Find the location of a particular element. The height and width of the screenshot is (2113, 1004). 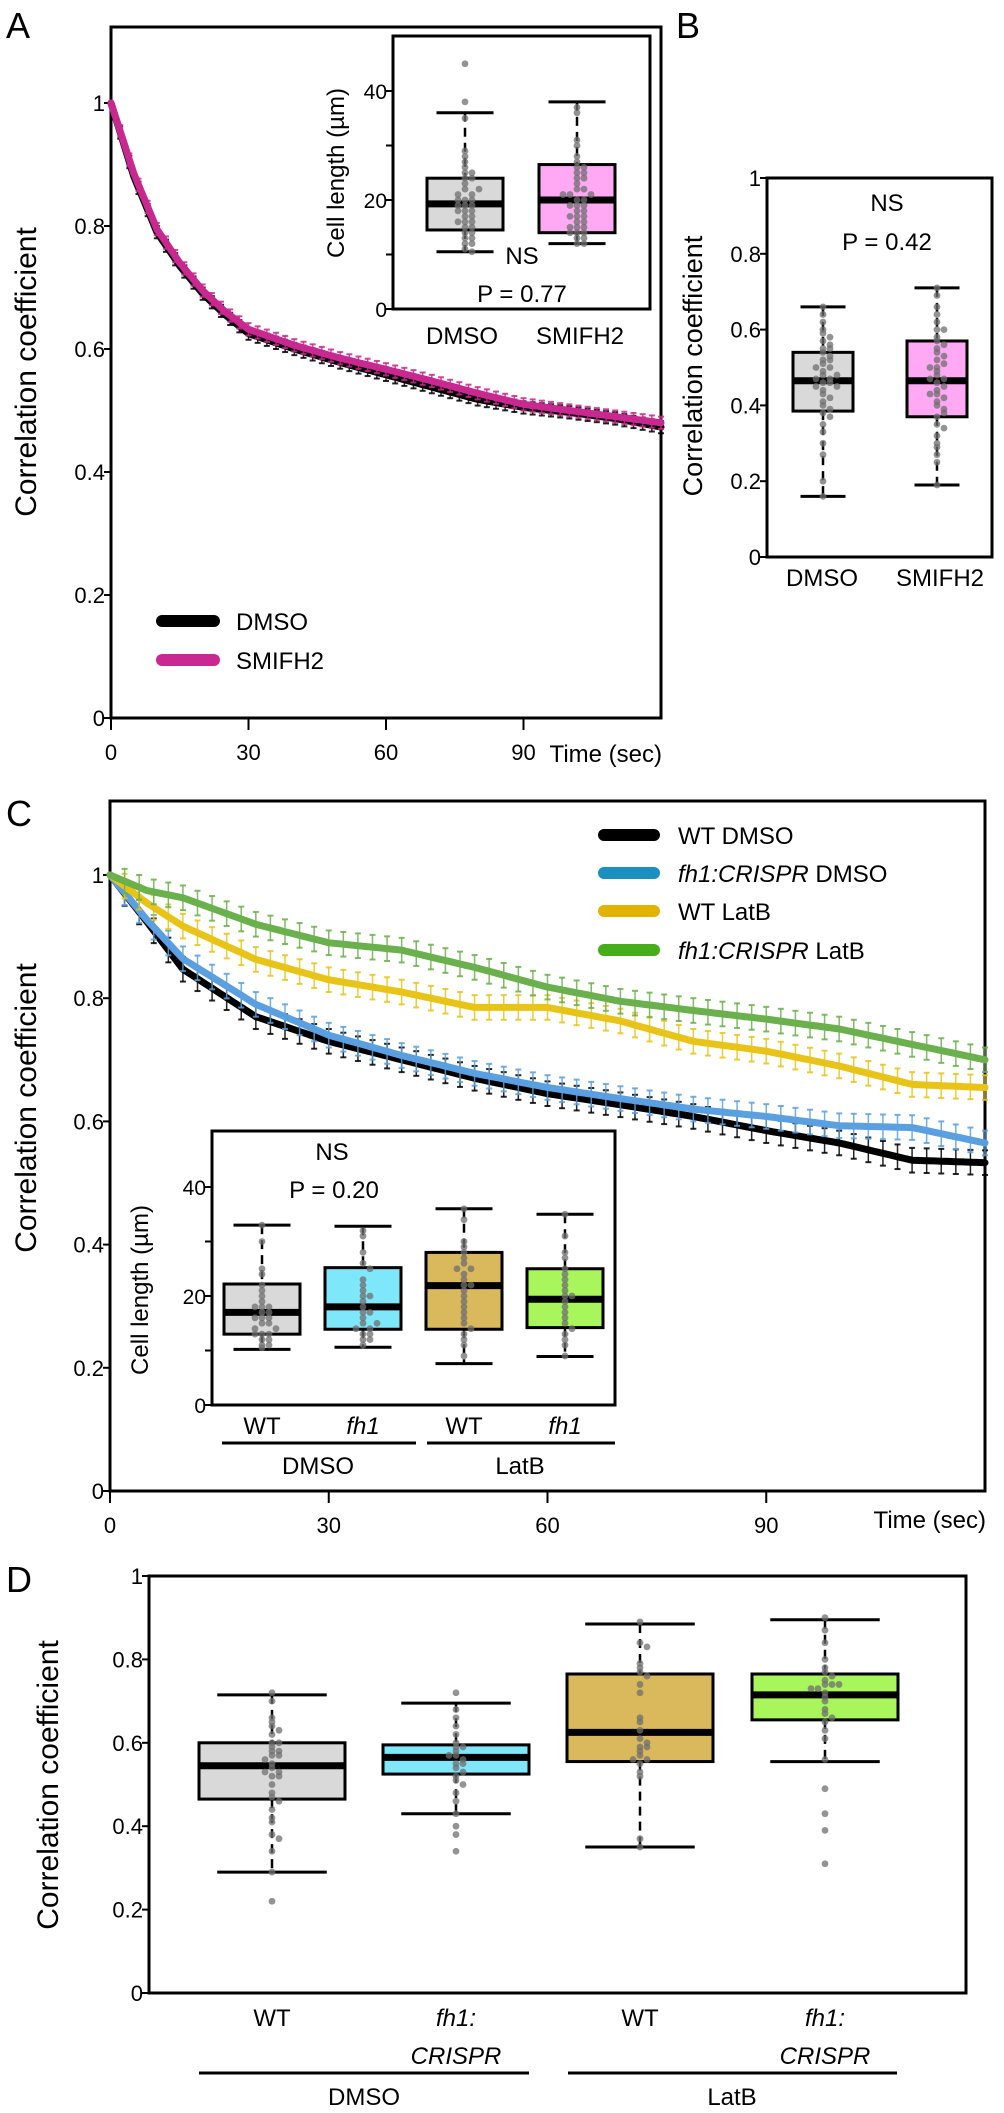

y-tick-label: 0.8 is located at coordinates (89, 226).